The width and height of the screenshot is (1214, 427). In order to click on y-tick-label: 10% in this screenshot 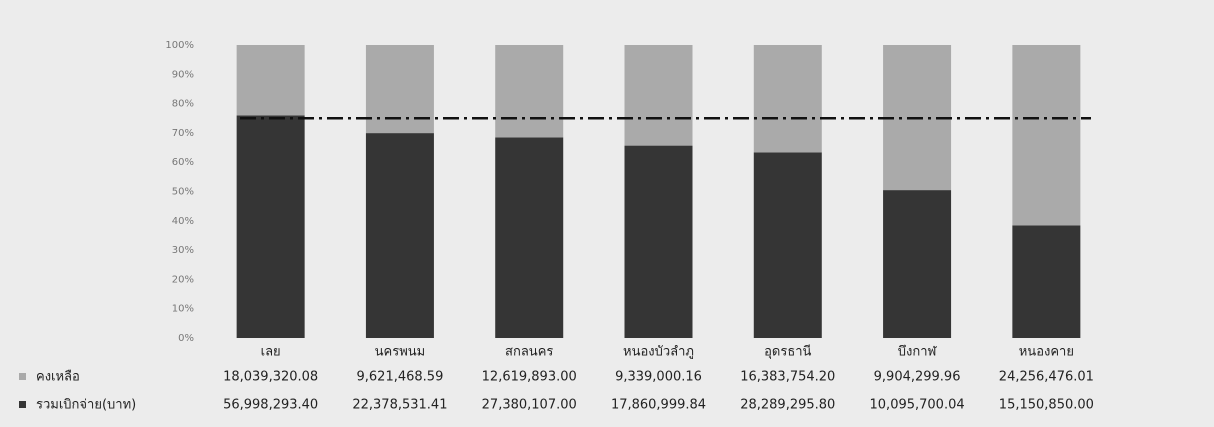, I will do `click(183, 309)`.